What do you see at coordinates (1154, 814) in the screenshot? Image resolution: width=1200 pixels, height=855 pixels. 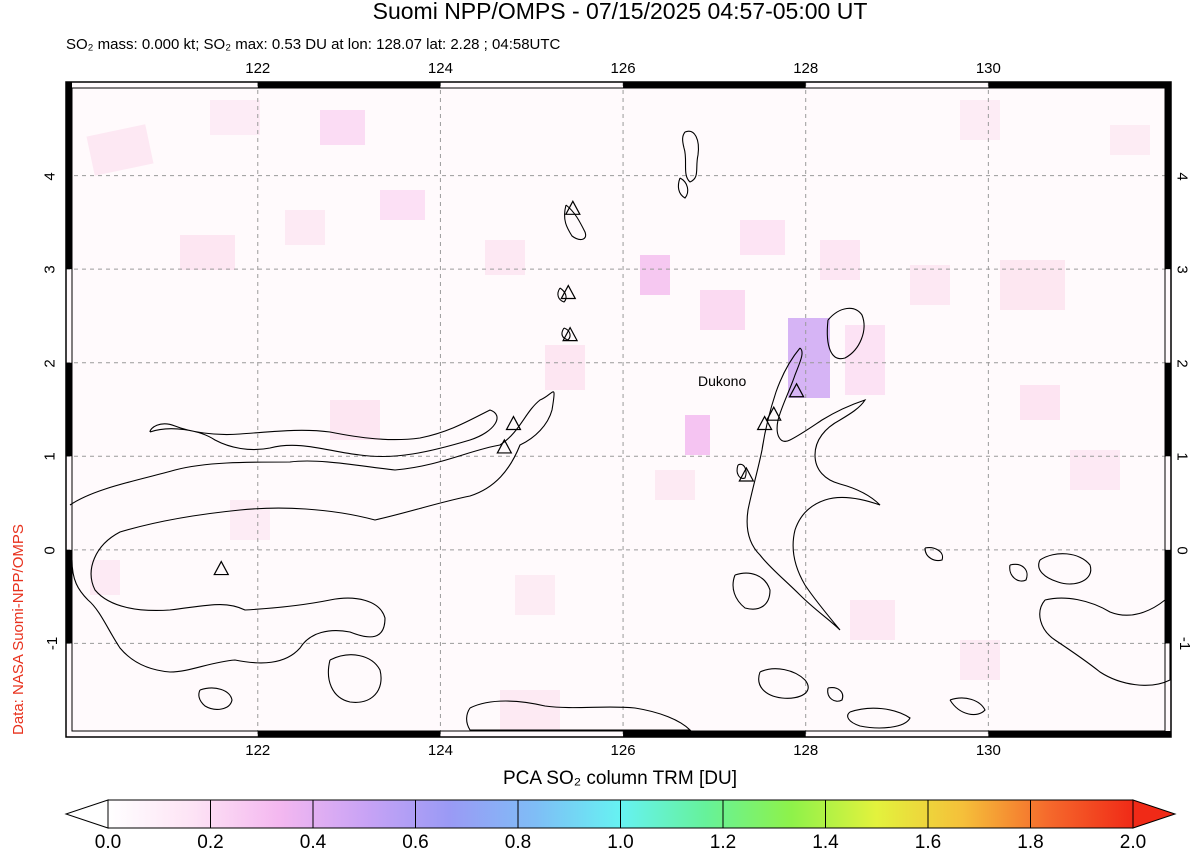 I see `colorbar-max-arrow` at bounding box center [1154, 814].